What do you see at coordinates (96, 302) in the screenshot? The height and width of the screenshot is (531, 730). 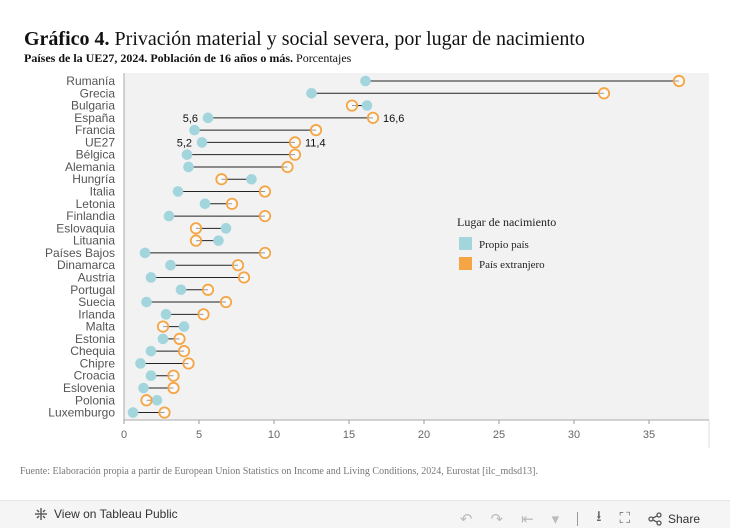 I see `category-label: Suecia` at bounding box center [96, 302].